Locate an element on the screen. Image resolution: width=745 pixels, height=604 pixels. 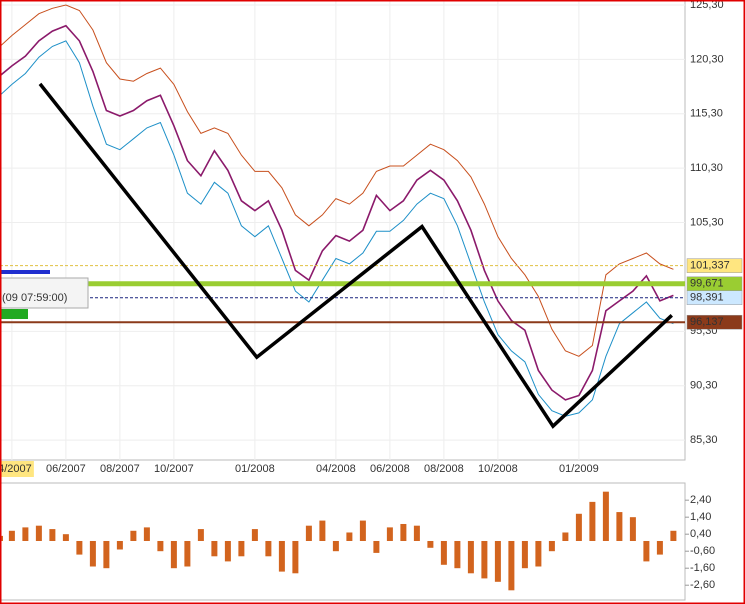
level-label: 96,137 is located at coordinates (707, 322).